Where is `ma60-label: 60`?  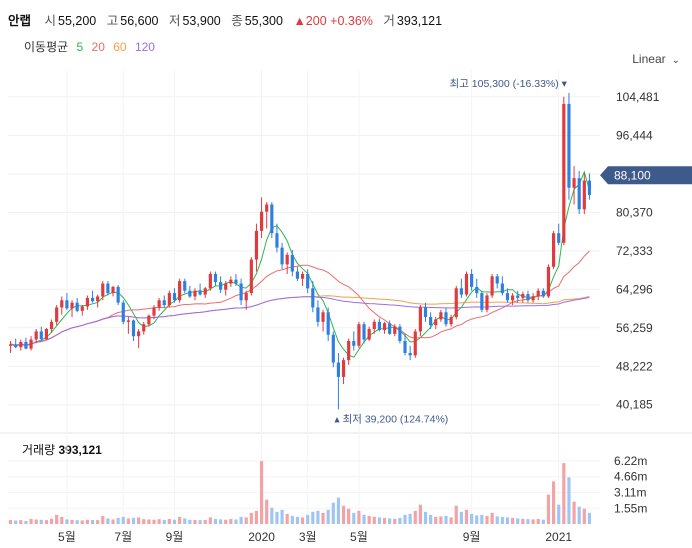 ma60-label: 60 is located at coordinates (120, 47).